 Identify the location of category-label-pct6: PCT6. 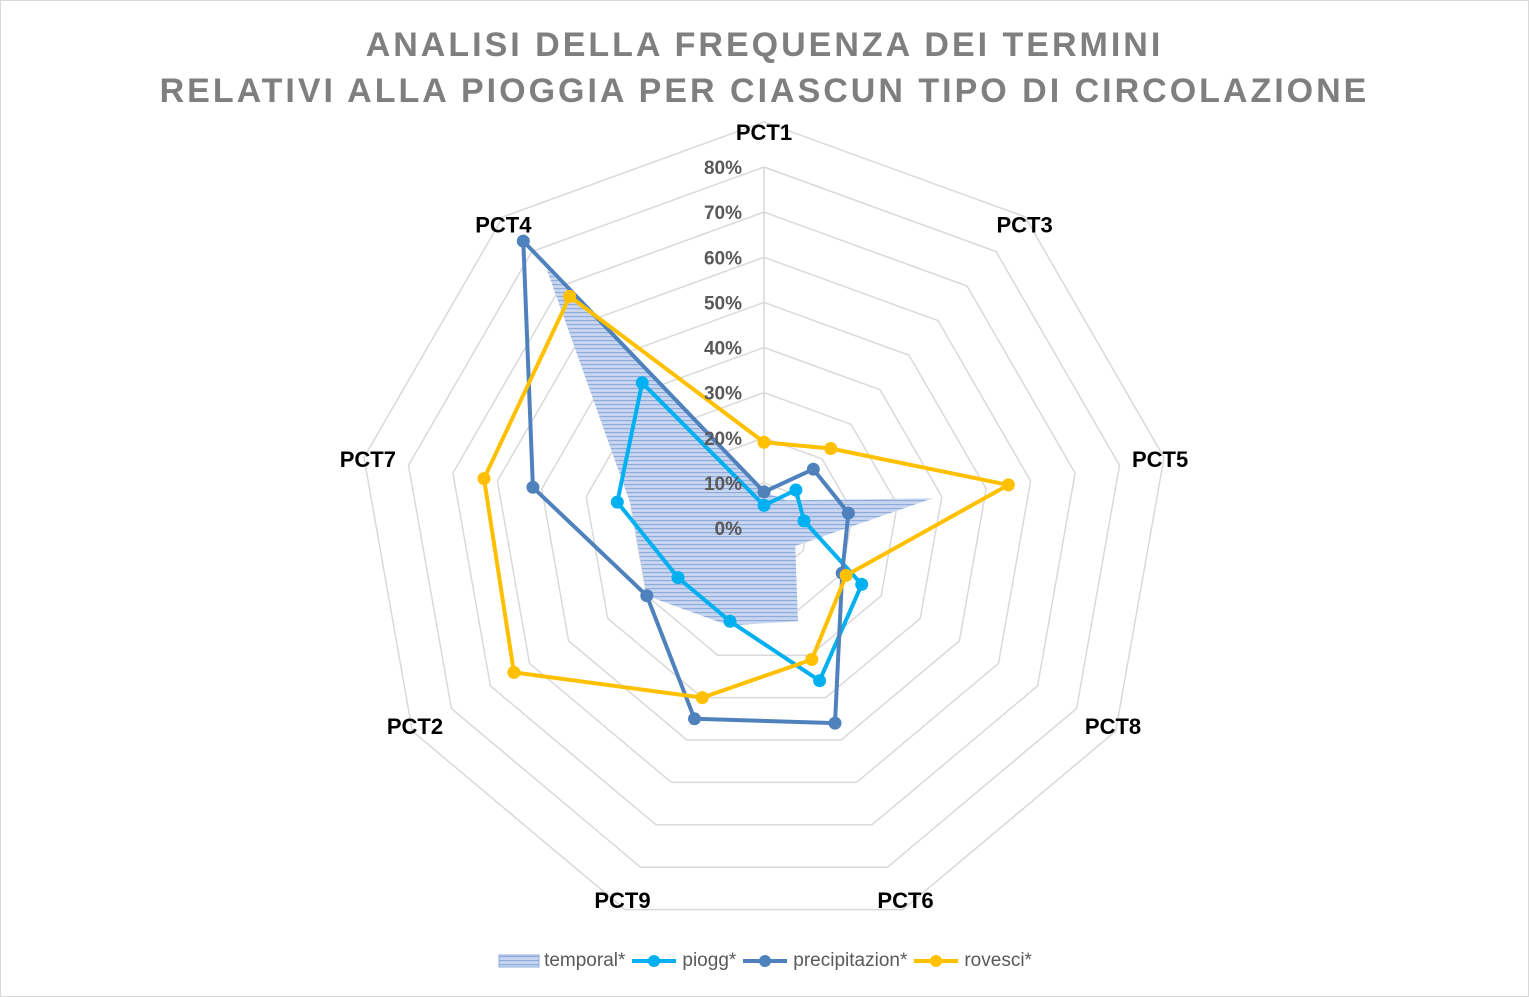
(905, 900).